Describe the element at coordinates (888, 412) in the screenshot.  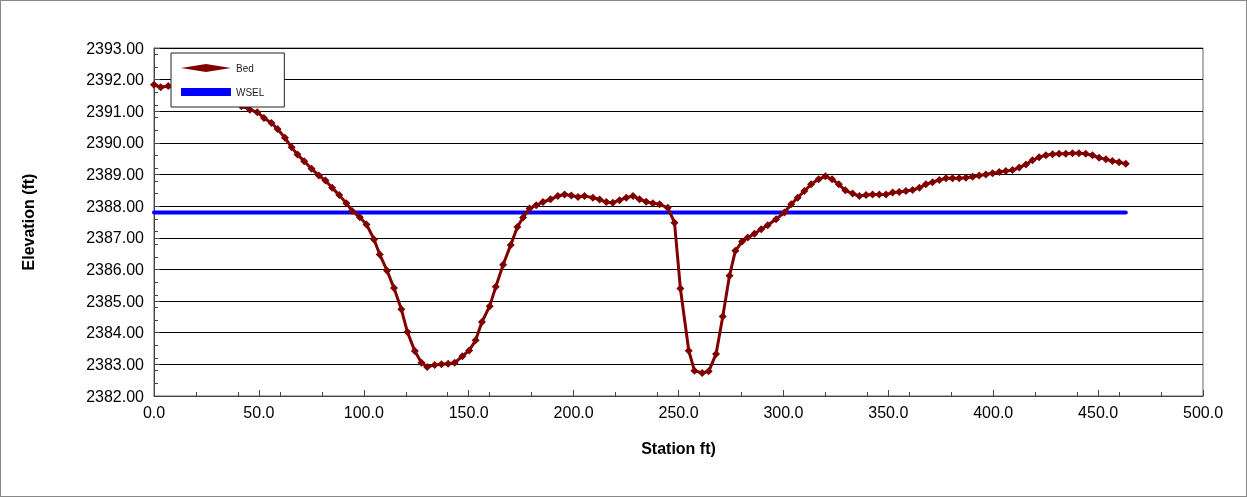
I see `x-tick-label: 350.0` at that location.